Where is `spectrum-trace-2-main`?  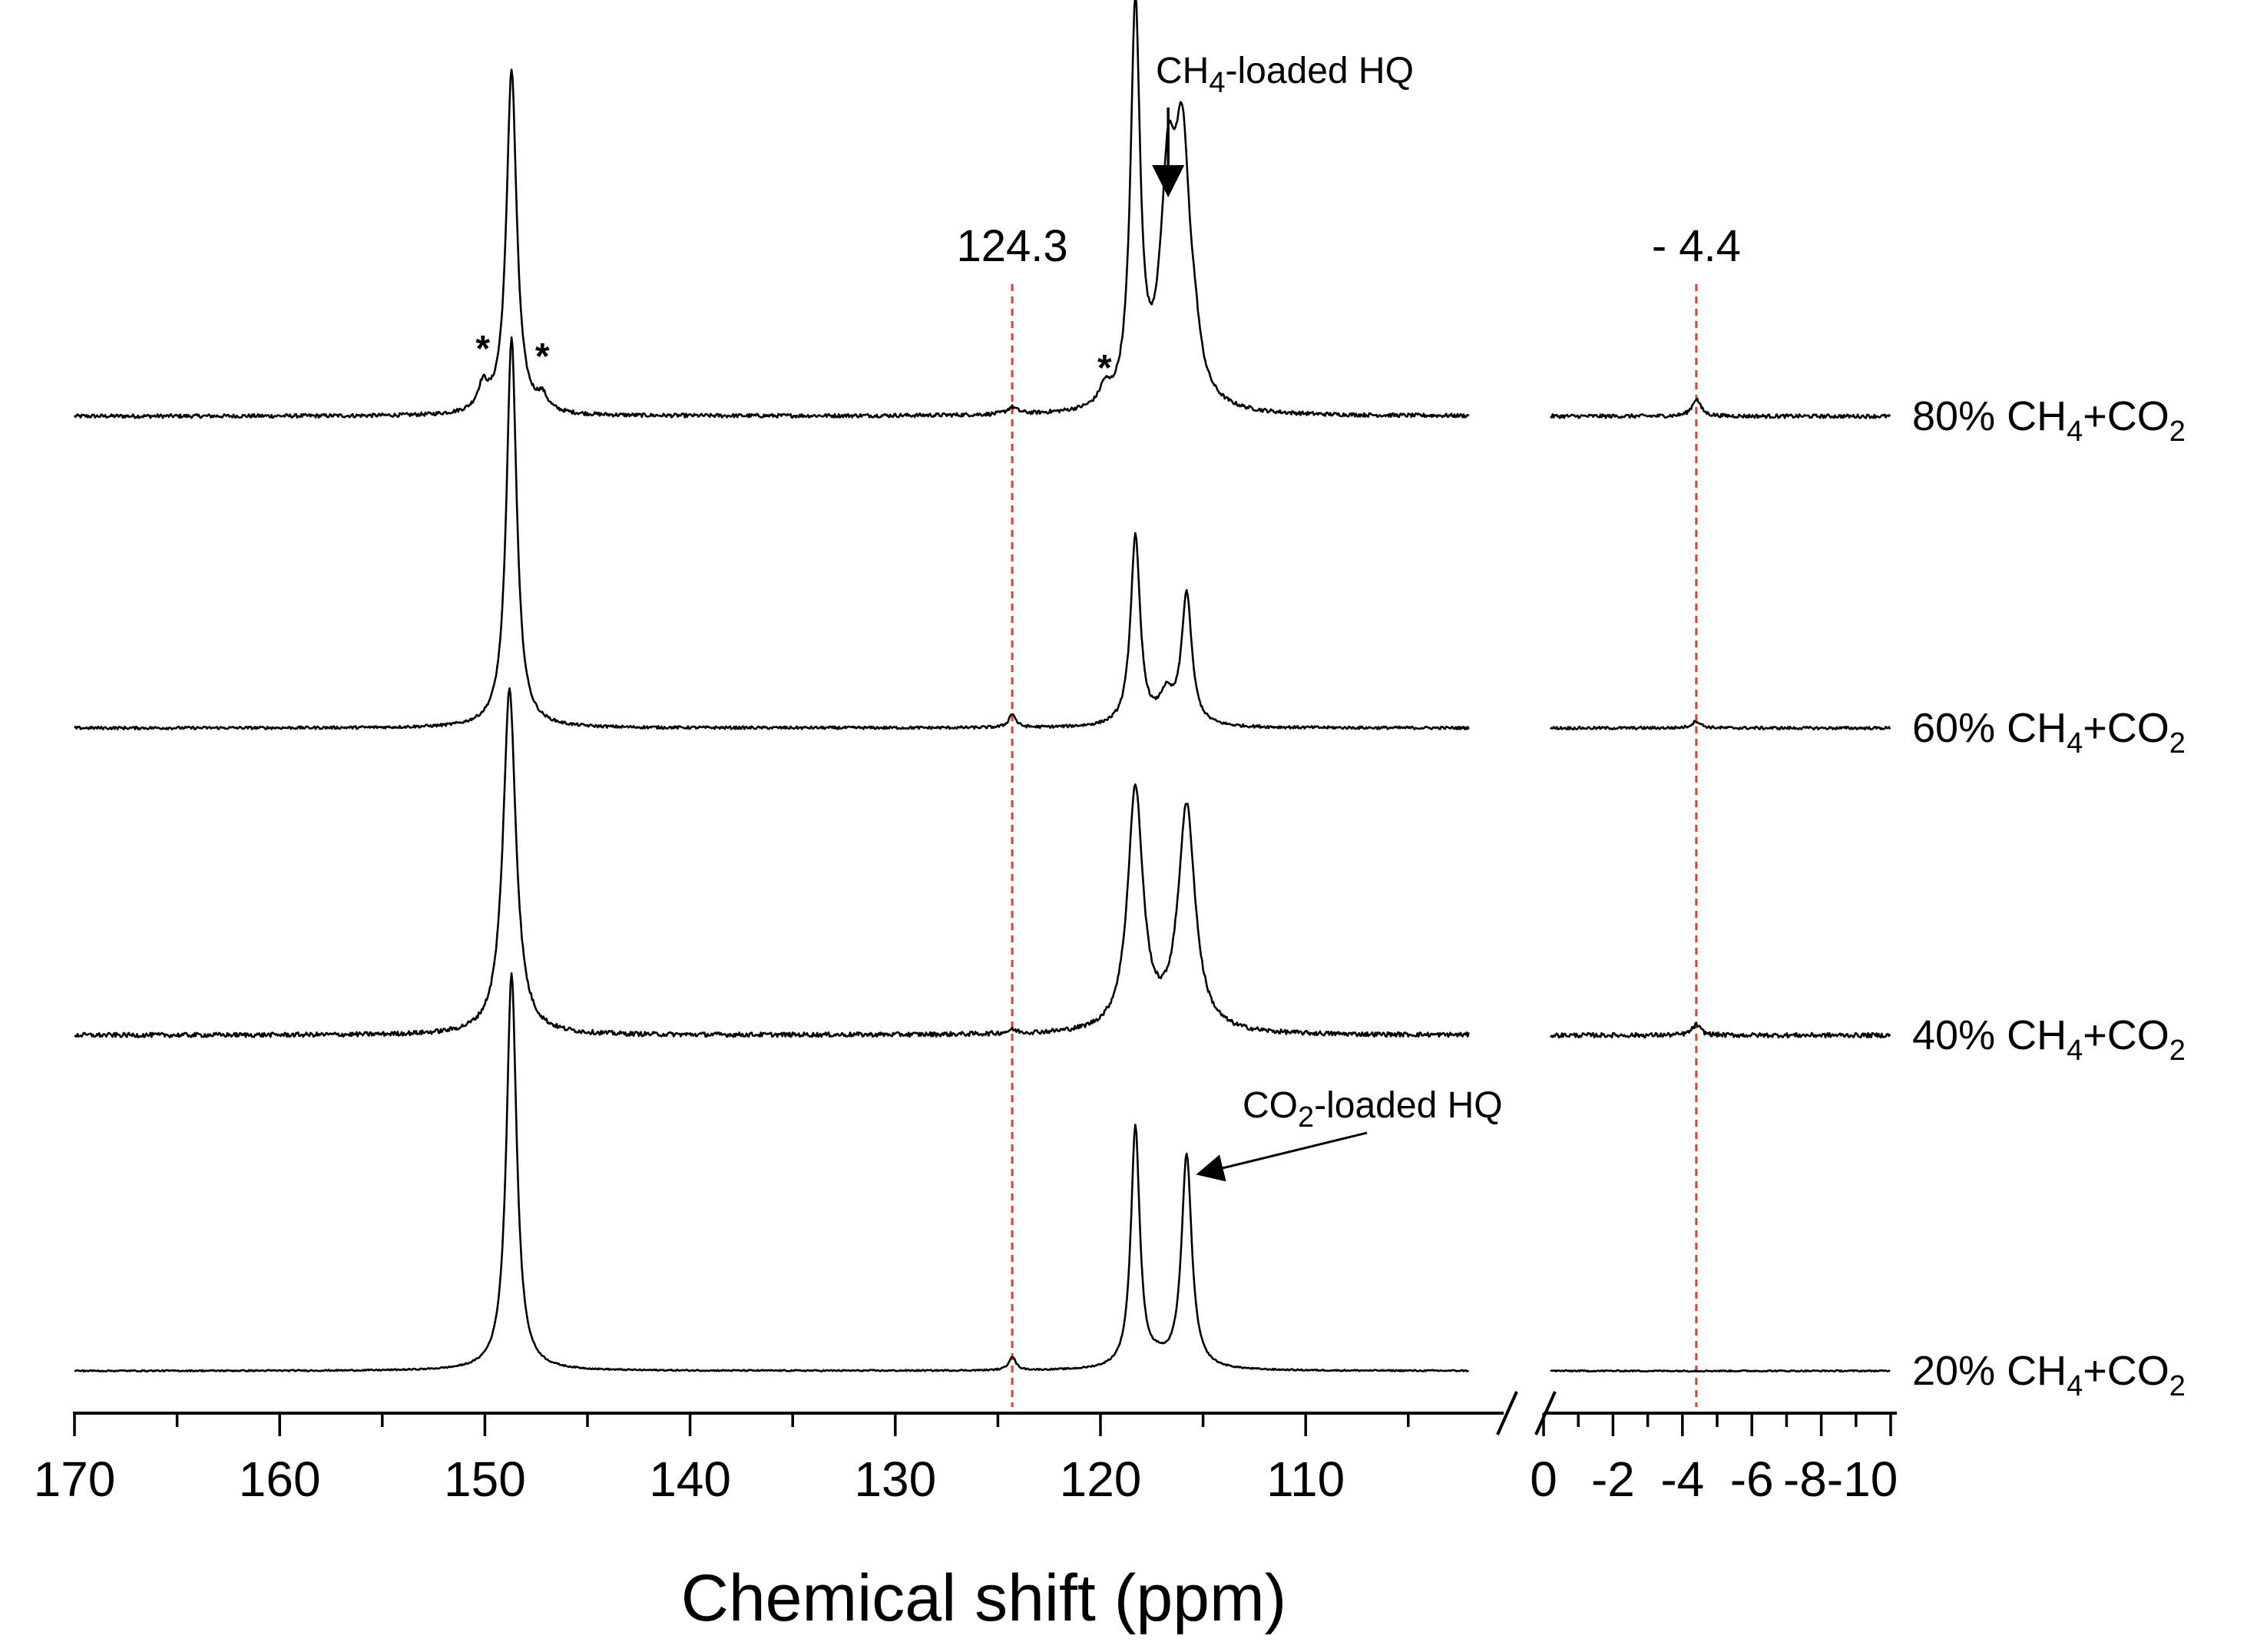
spectrum-trace-2-main is located at coordinates (772, 862).